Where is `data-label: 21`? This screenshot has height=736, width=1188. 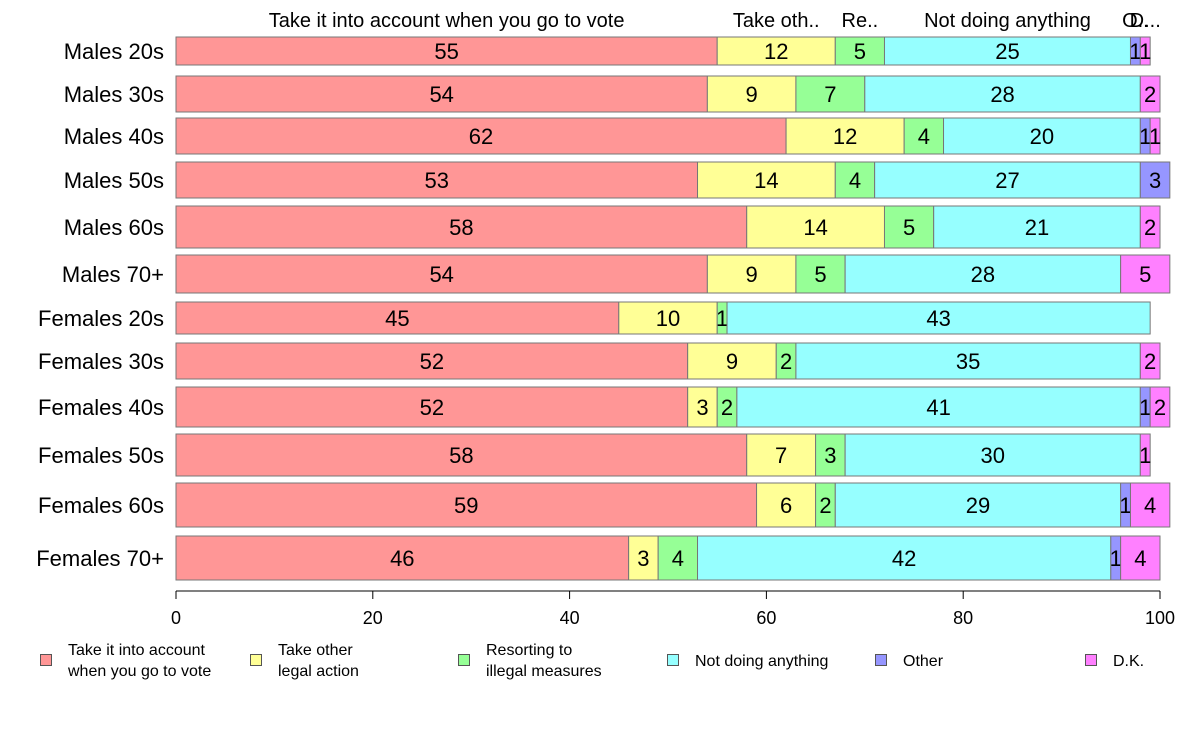
data-label: 21 is located at coordinates (1037, 227).